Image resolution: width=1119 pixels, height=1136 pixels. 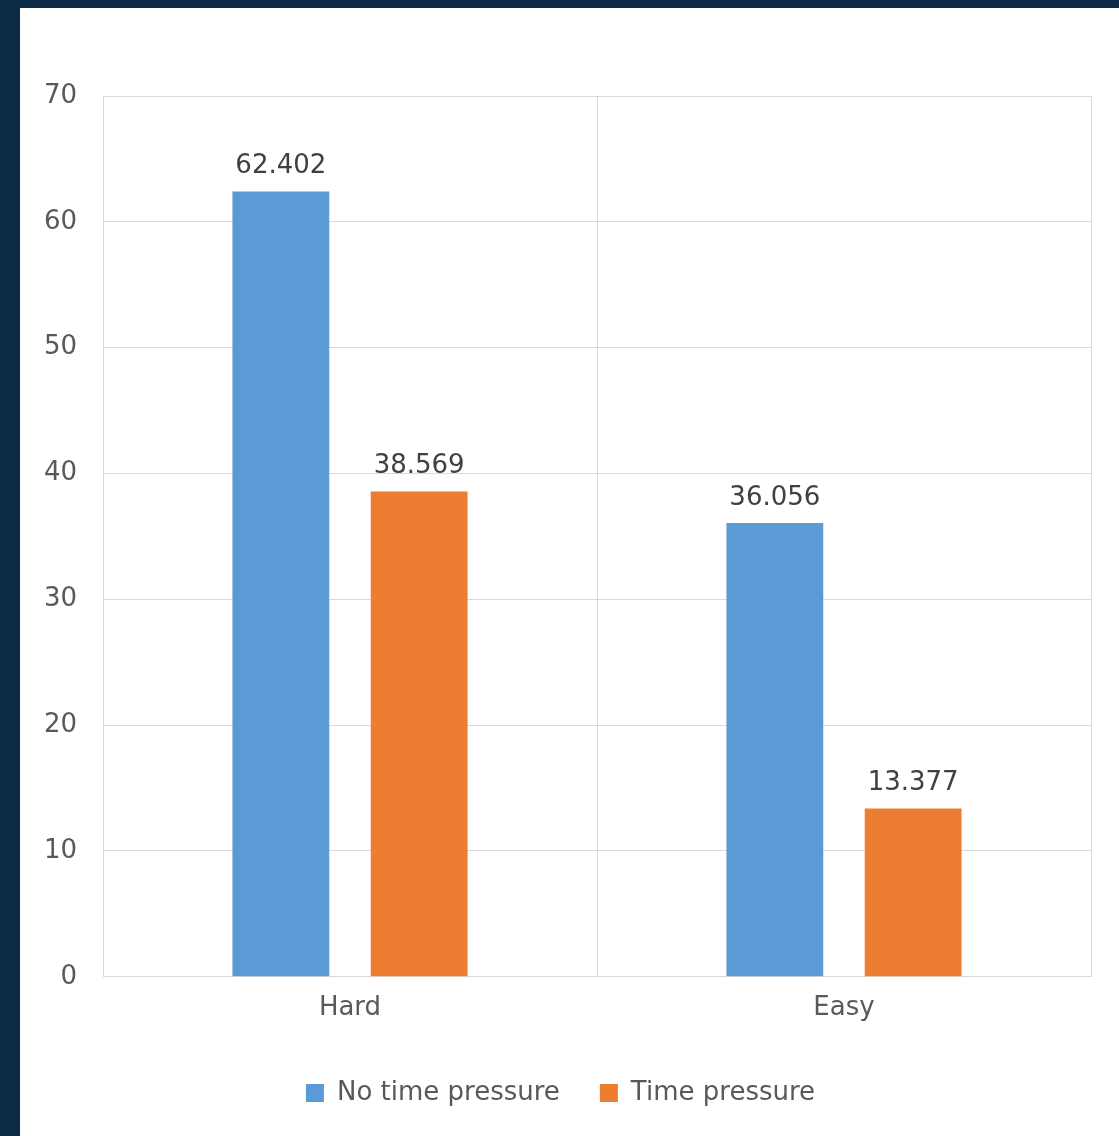 What do you see at coordinates (60, 219) in the screenshot?
I see `y-tick-label: 60` at bounding box center [60, 219].